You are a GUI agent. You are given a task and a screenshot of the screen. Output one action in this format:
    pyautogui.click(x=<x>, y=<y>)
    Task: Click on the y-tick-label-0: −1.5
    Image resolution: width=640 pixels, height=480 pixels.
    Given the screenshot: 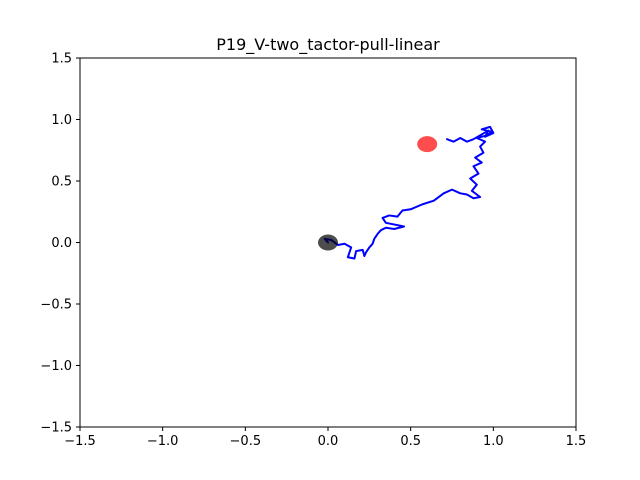 What is the action you would take?
    pyautogui.click(x=56, y=428)
    